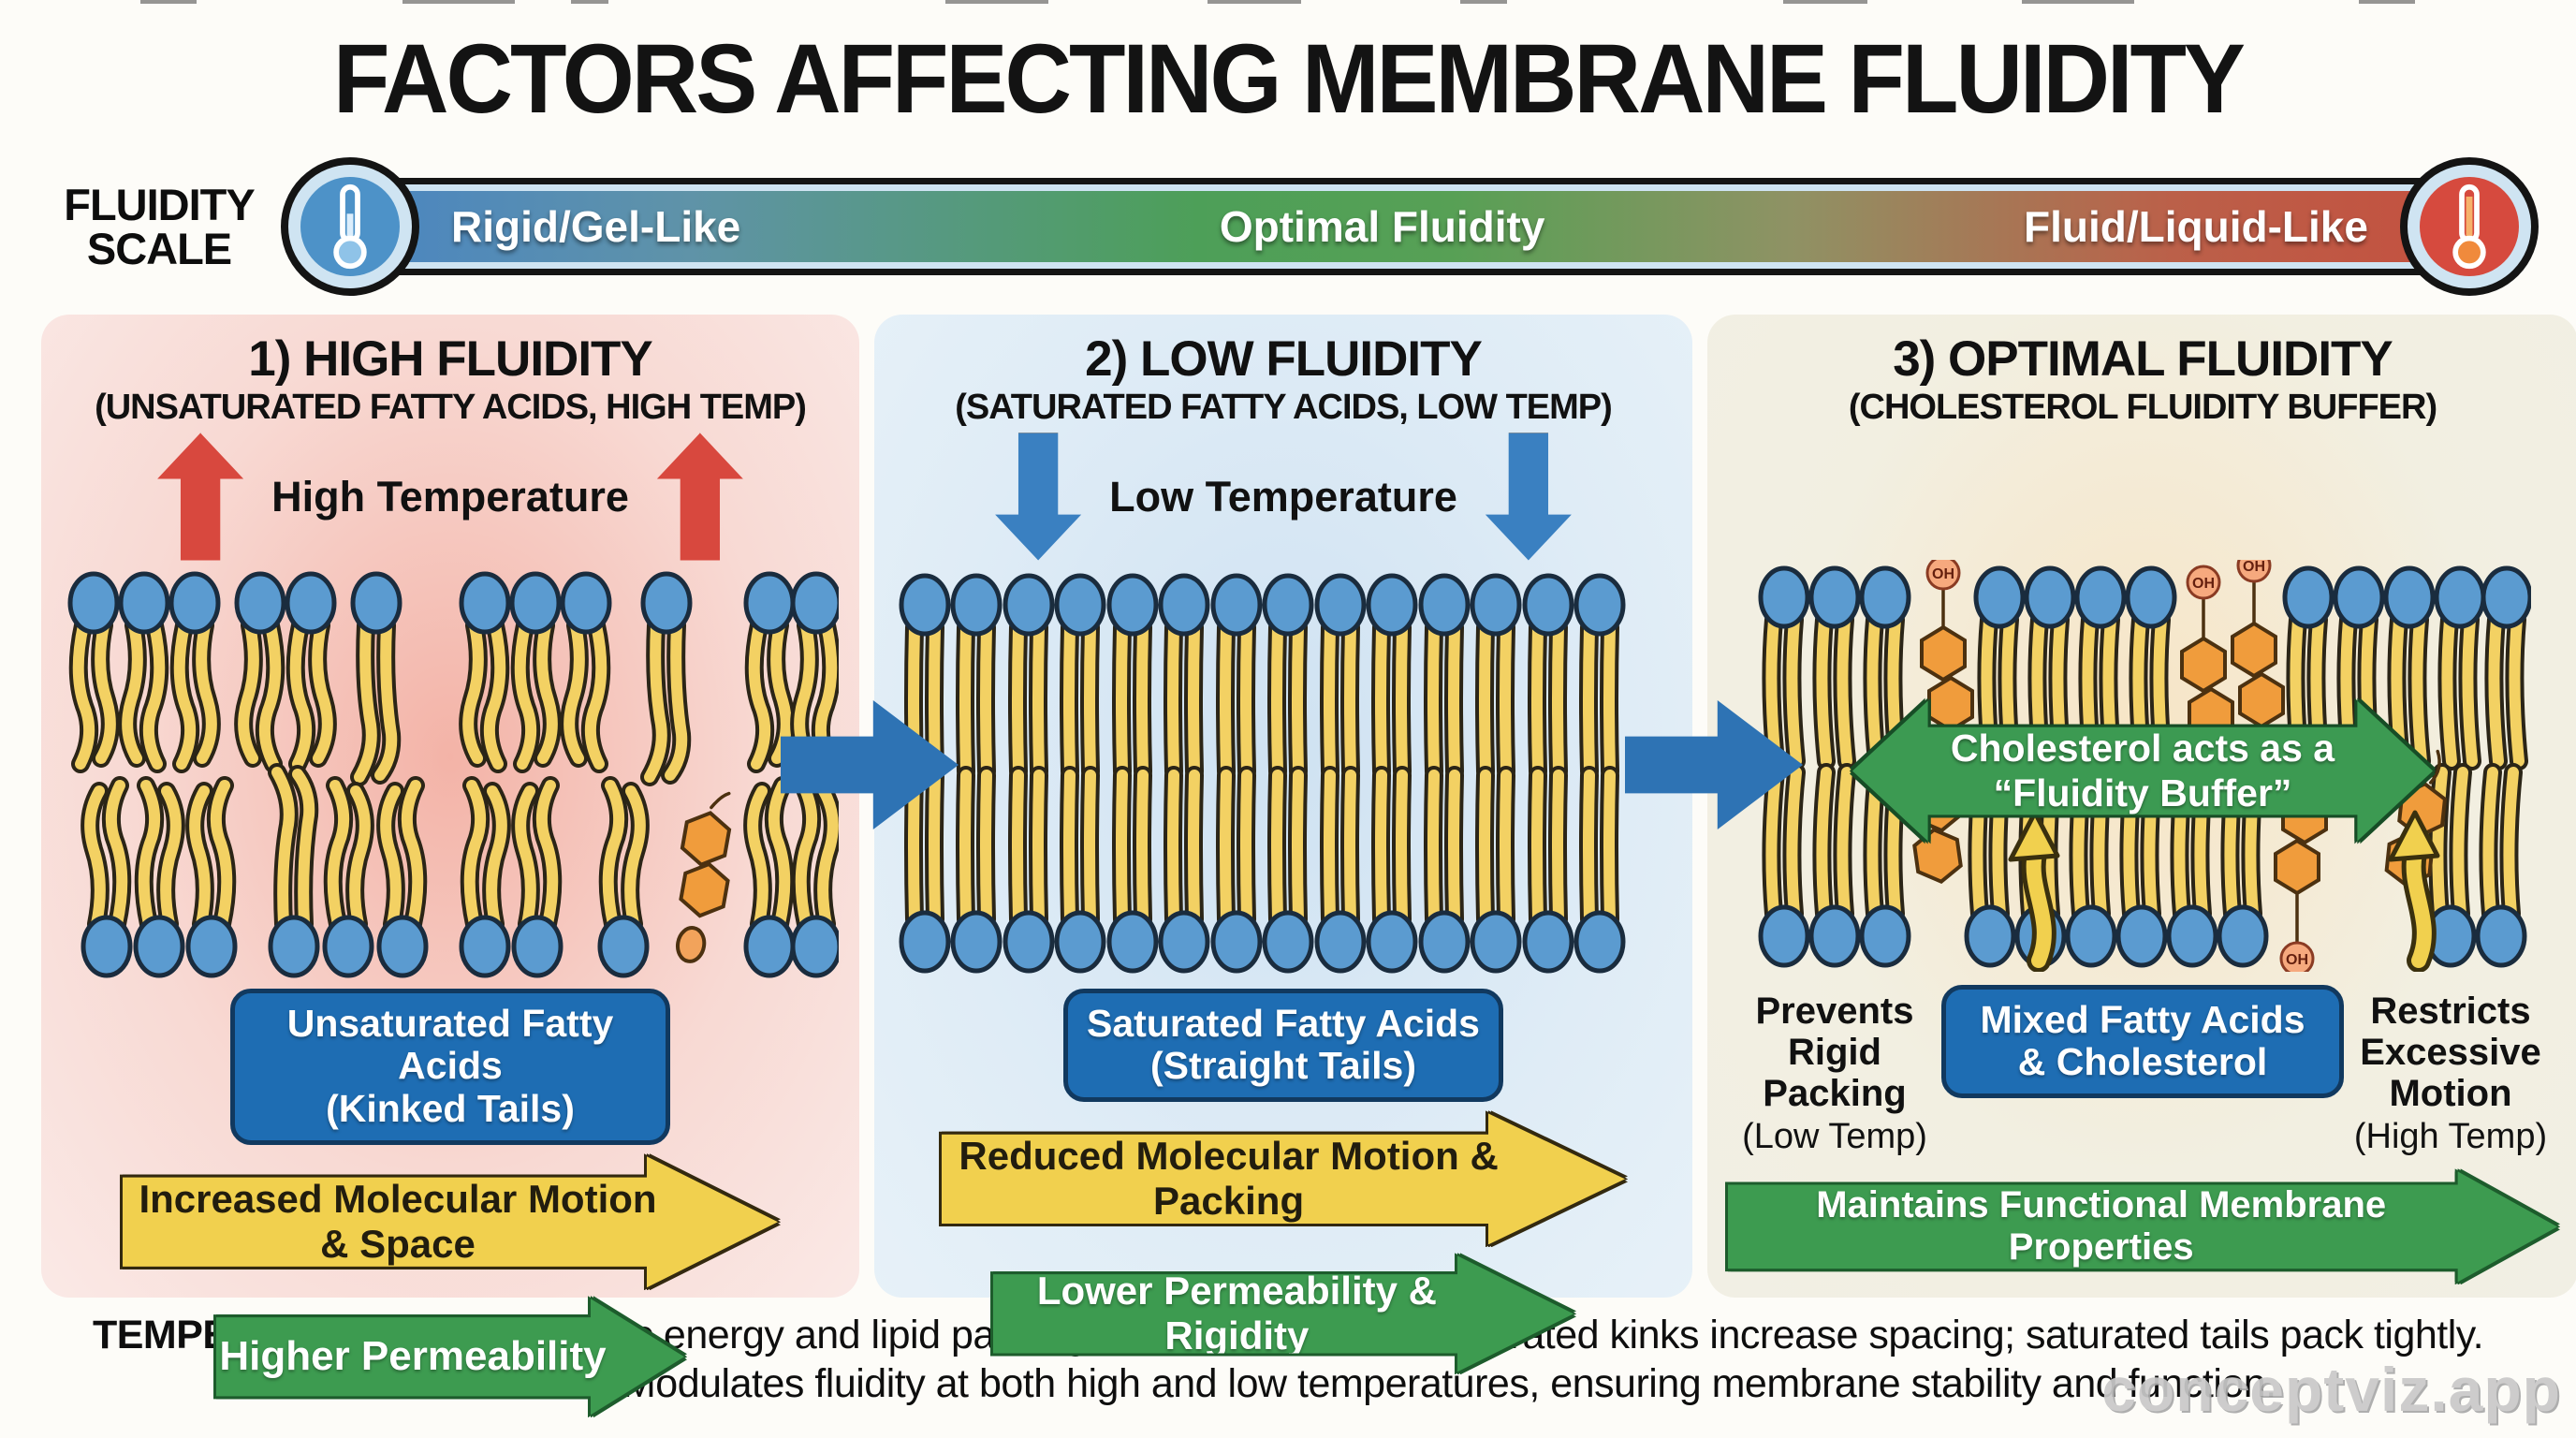 The height and width of the screenshot is (1438, 2576). Describe the element at coordinates (2143, 359) in the screenshot. I see `panel3-title: 3) OPTIMAL FLUIDITY` at that location.